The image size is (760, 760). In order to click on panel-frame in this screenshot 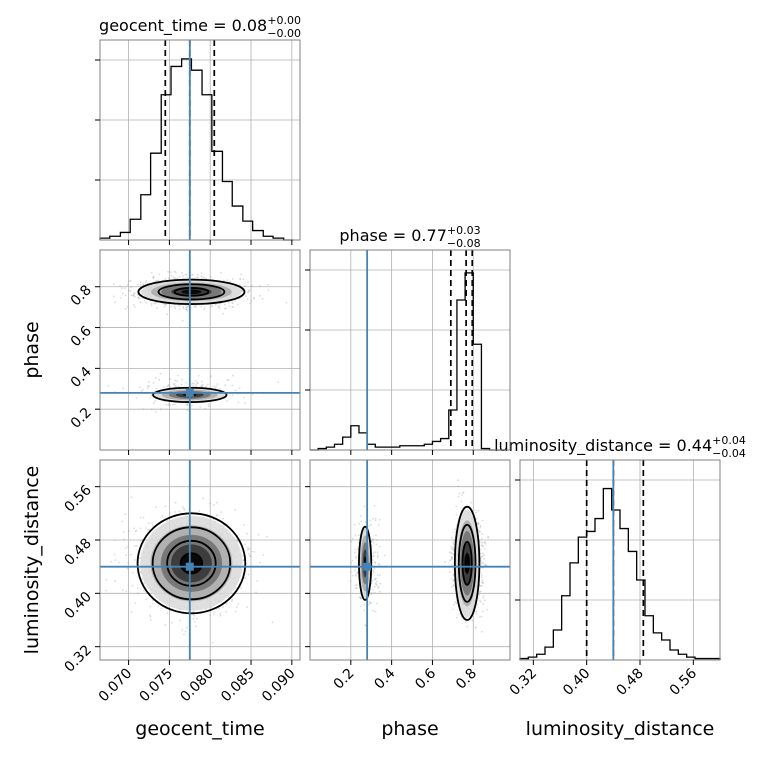, I will do `click(620, 560)`.